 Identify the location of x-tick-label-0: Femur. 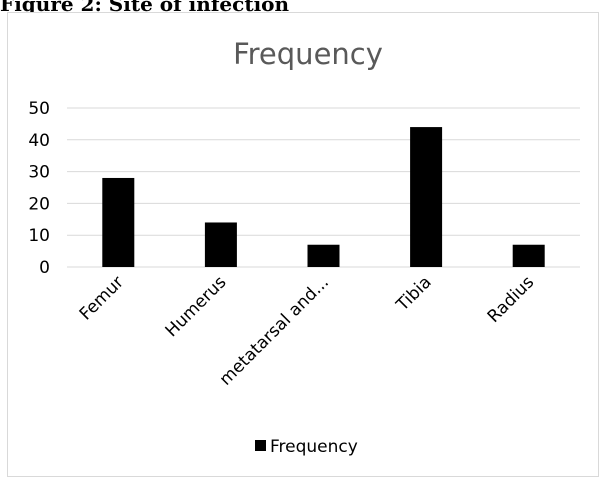
(102, 298).